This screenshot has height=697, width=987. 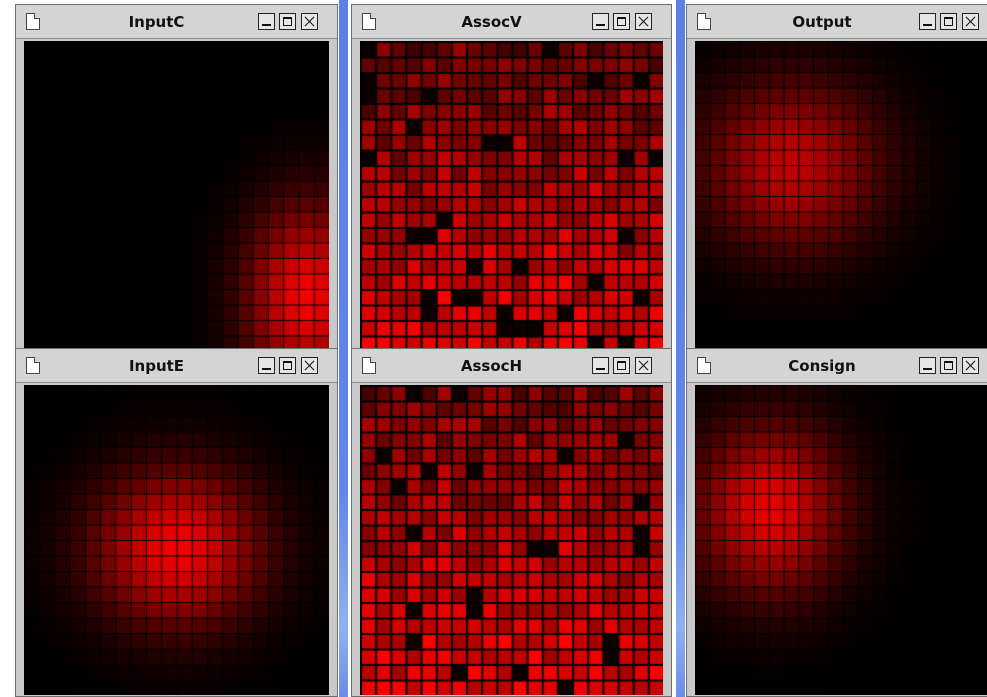 What do you see at coordinates (491, 22) in the screenshot?
I see `window-title: AssocV` at bounding box center [491, 22].